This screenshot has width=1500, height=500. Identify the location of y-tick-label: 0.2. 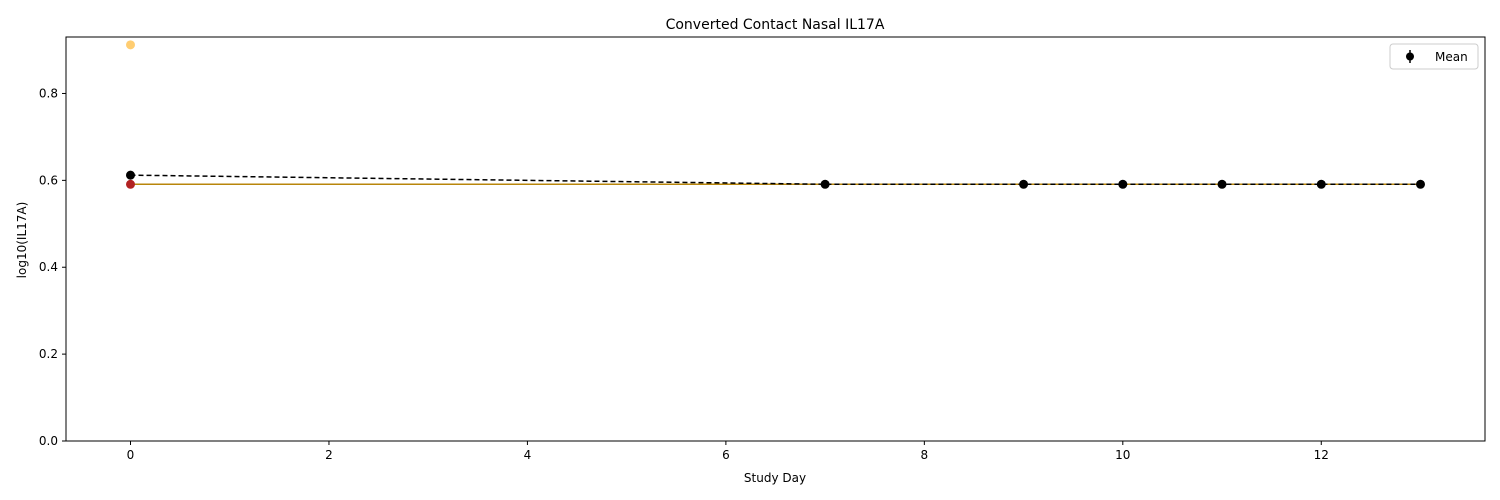
(48, 354).